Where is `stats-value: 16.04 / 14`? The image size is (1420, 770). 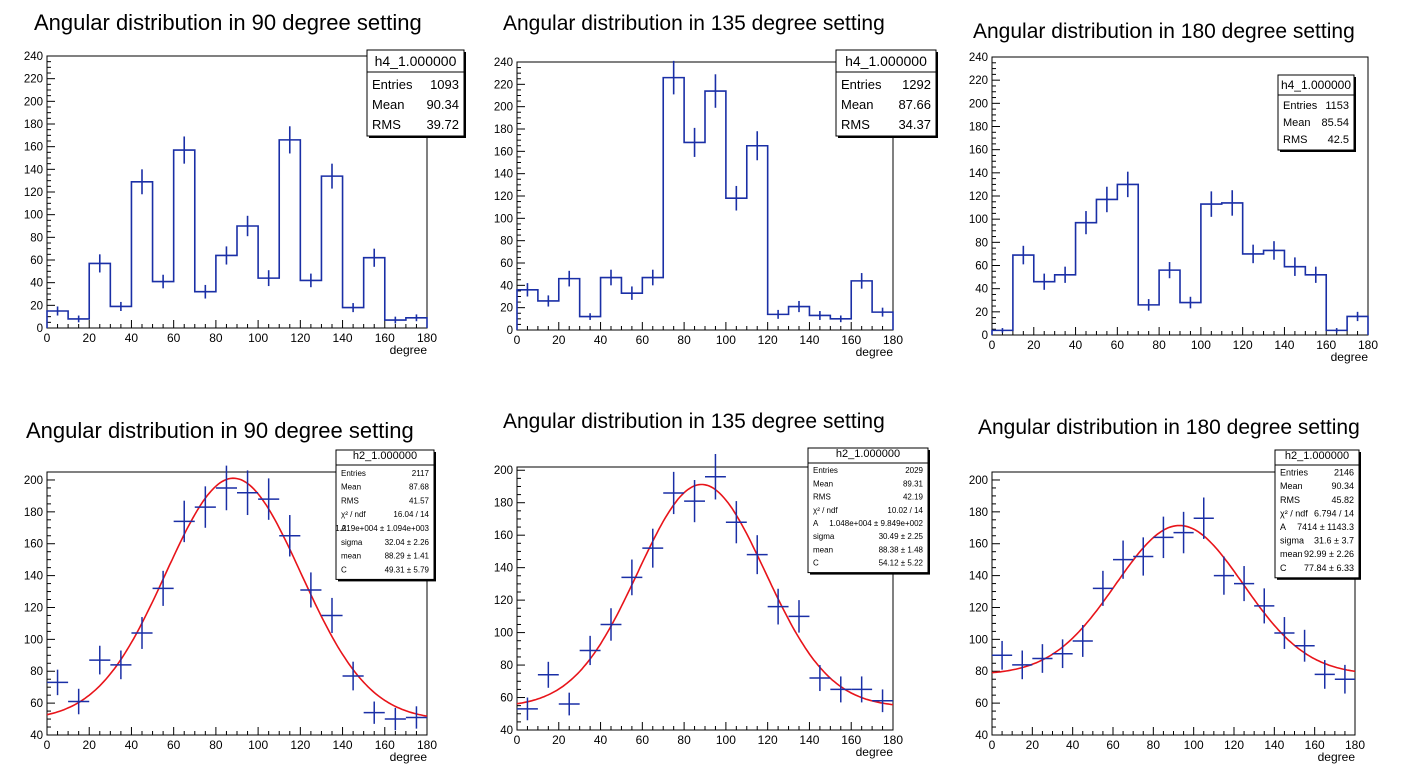
stats-value: 16.04 / 14 is located at coordinates (411, 514).